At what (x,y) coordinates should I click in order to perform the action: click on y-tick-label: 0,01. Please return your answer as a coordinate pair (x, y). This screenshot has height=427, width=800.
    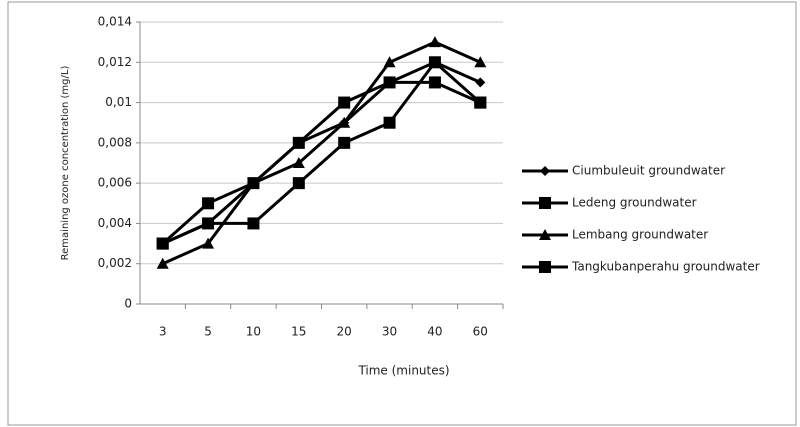
    Looking at the image, I should click on (118, 102).